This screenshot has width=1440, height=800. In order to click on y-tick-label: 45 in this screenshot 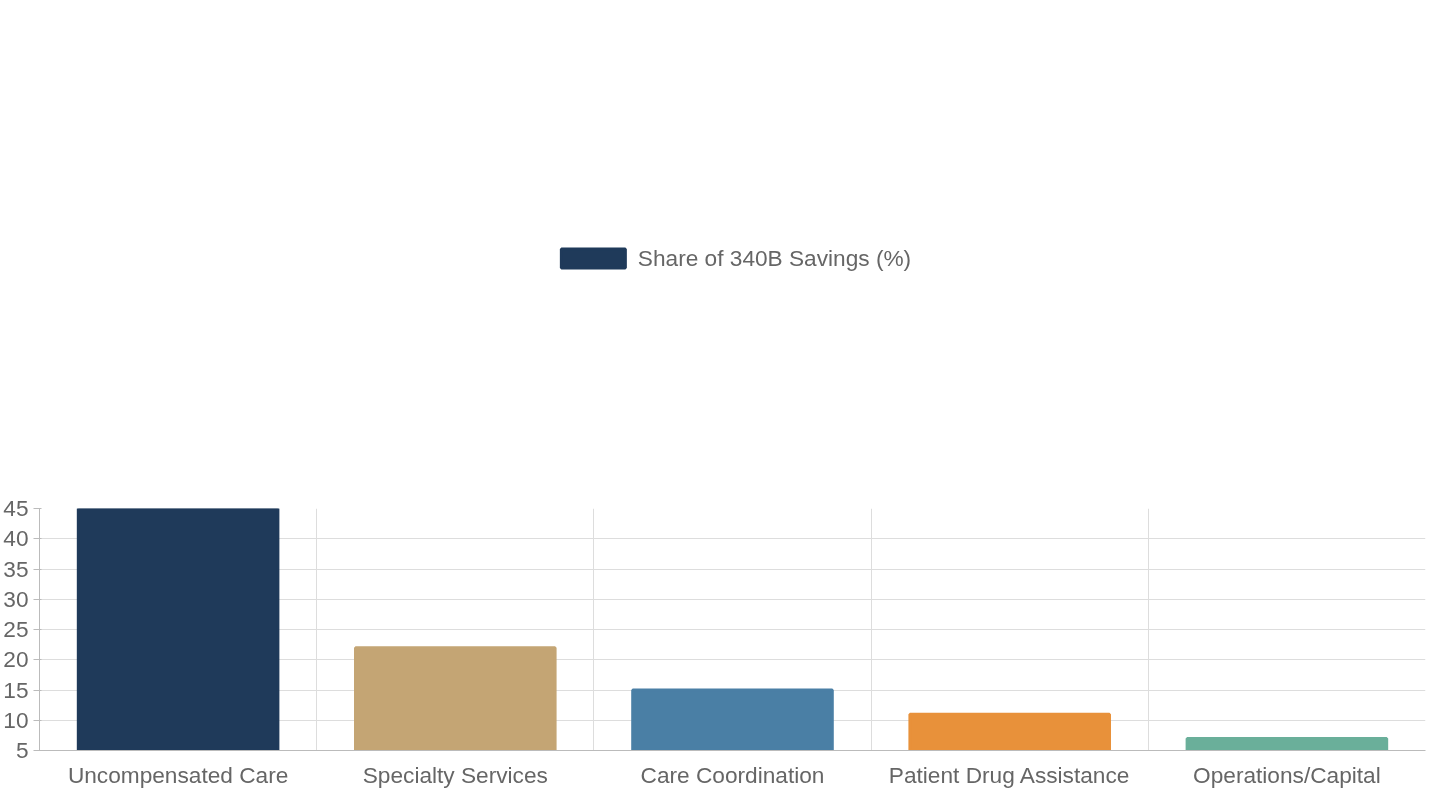, I will do `click(16, 508)`.